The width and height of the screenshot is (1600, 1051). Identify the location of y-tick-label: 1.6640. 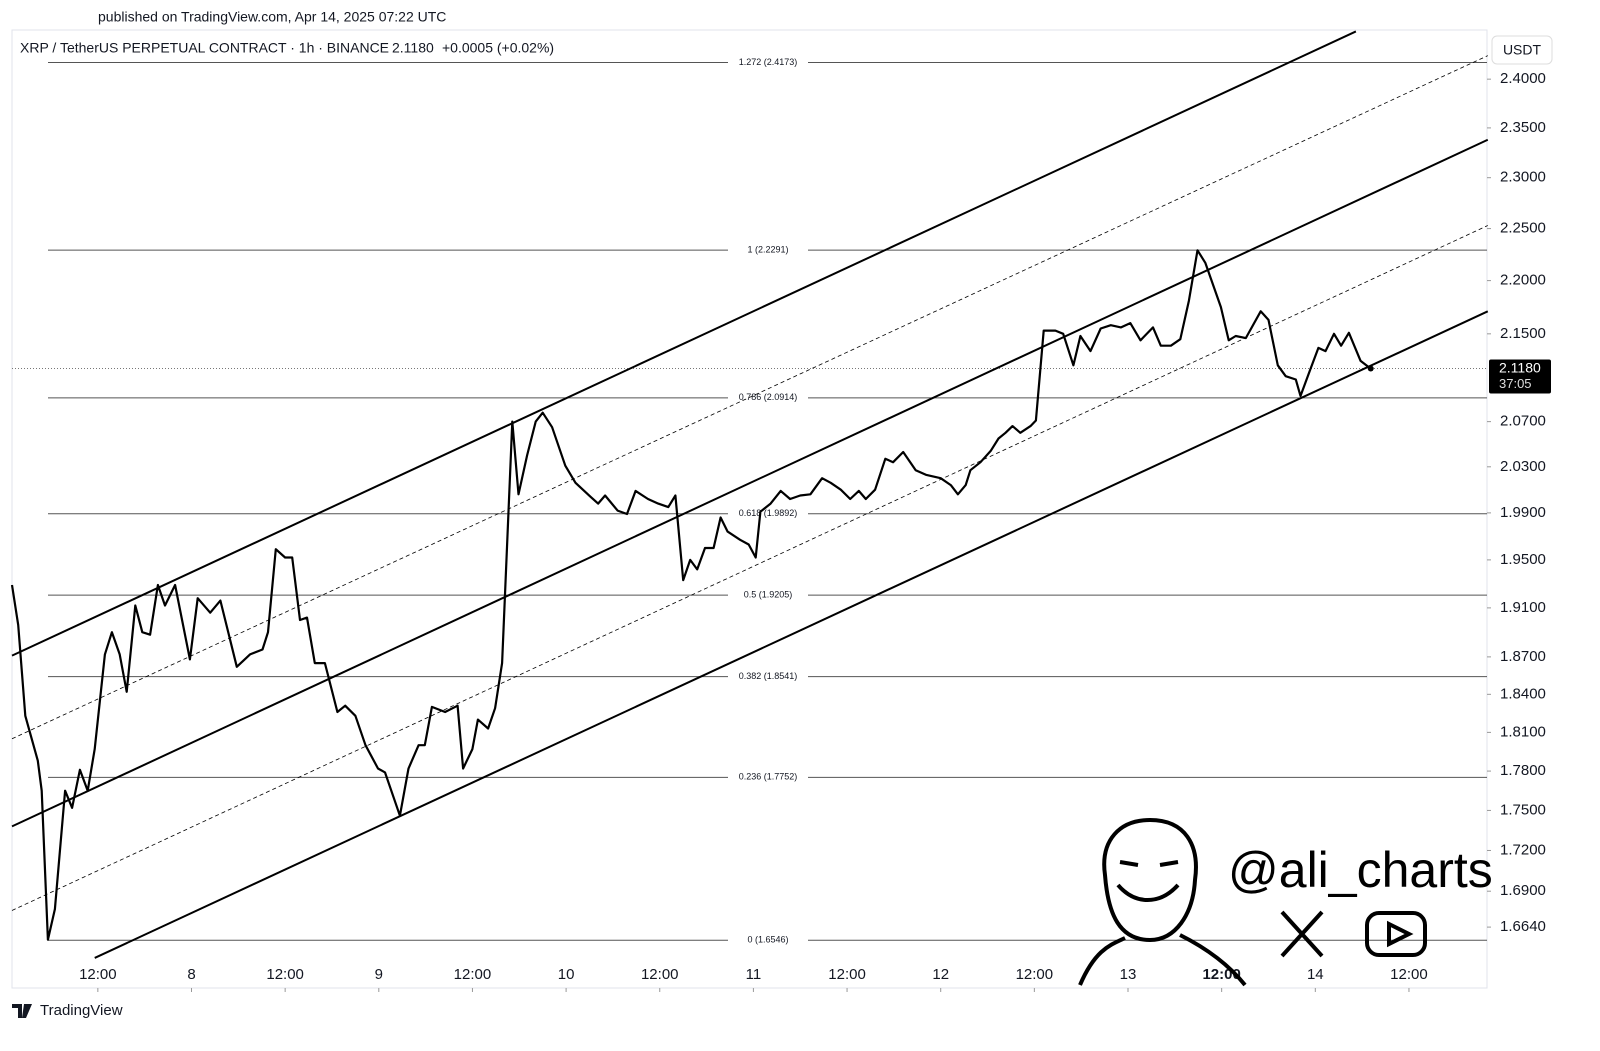
(1523, 926).